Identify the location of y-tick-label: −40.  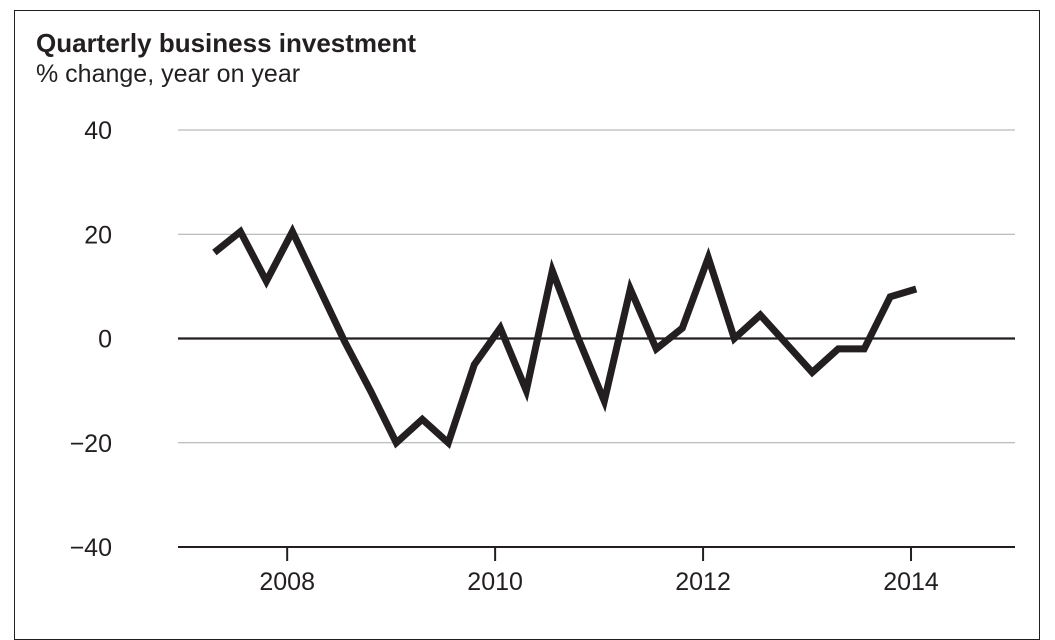
(91, 548).